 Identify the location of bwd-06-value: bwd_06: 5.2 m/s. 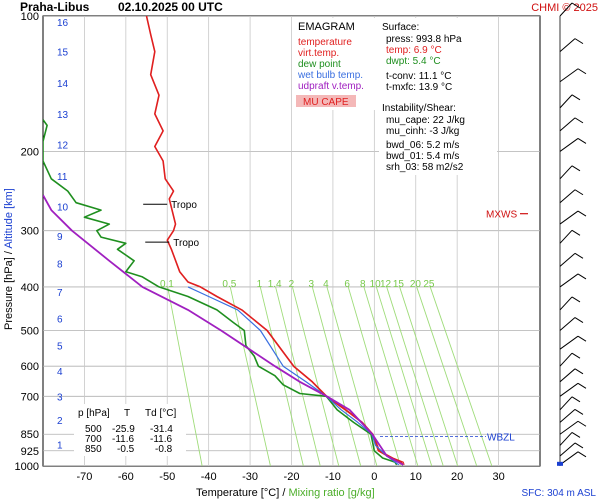
(422, 145).